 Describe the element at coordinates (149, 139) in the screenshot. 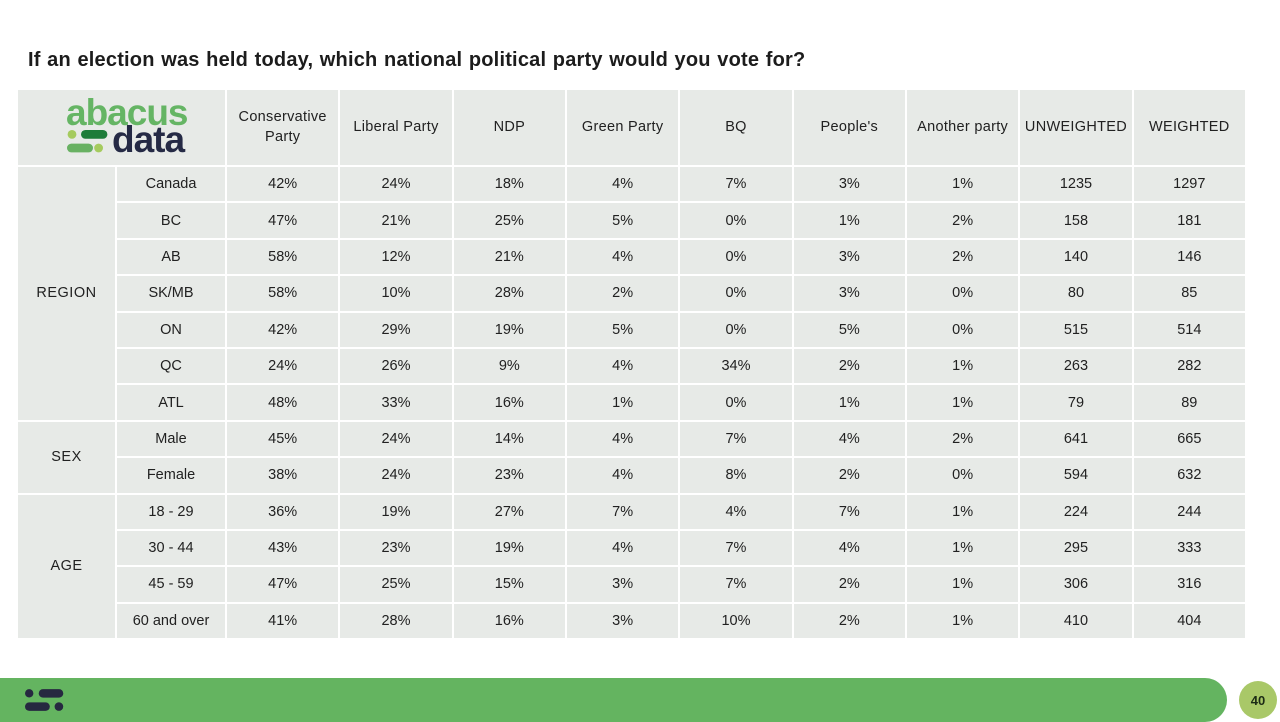

I see `svg-text: data` at that location.